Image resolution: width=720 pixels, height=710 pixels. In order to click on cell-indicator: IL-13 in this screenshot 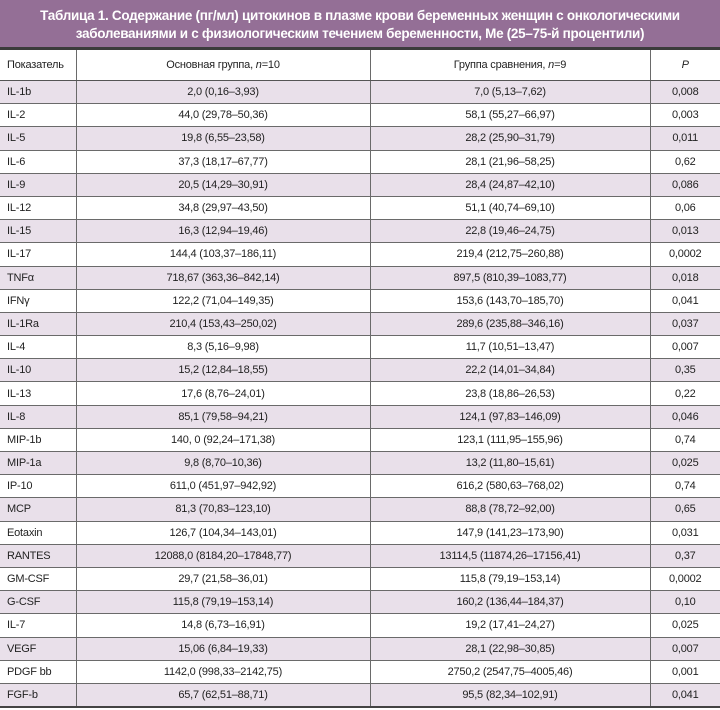, I will do `click(38, 393)`.